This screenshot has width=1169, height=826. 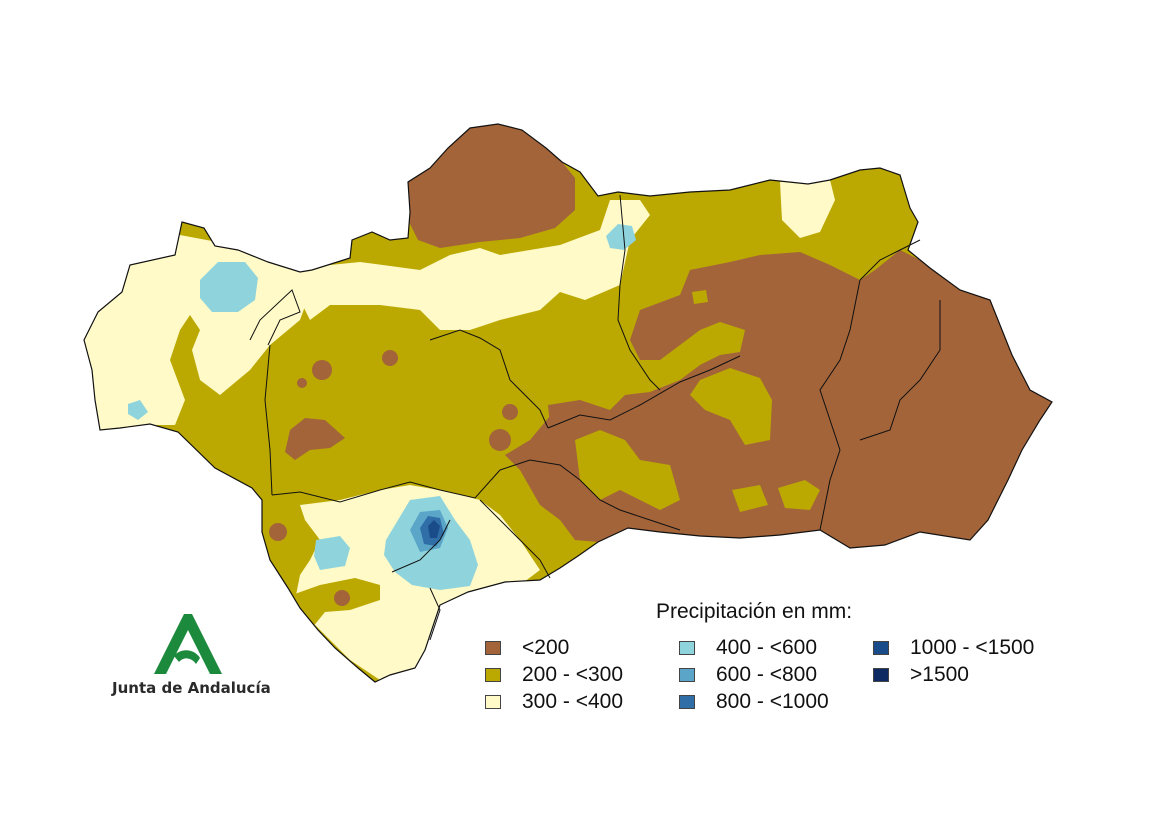 What do you see at coordinates (191, 688) in the screenshot?
I see `junta-logo-text: Junta de Andalucía` at bounding box center [191, 688].